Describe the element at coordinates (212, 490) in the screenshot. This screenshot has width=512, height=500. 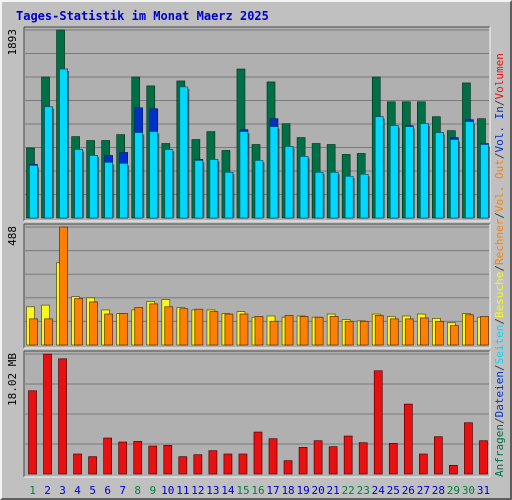
I see `day-label: 13` at that location.